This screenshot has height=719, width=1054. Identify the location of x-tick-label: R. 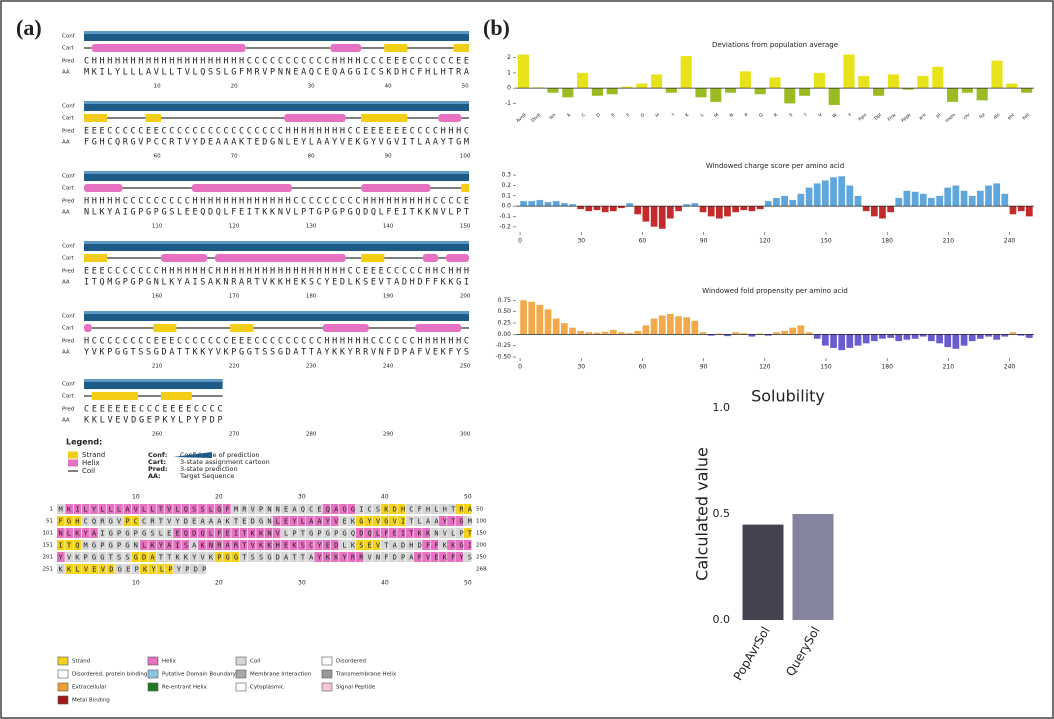
(776, 115).